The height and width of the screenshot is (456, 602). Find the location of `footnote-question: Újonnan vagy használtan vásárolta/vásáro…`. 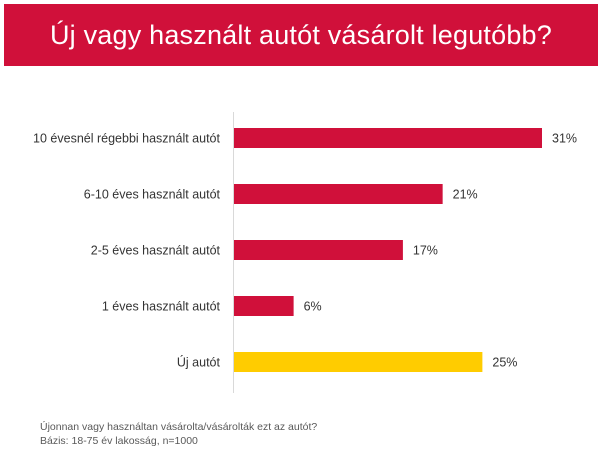

footnote-question: Újonnan vagy használtan vásárolta/vásáro… is located at coordinates (179, 427).